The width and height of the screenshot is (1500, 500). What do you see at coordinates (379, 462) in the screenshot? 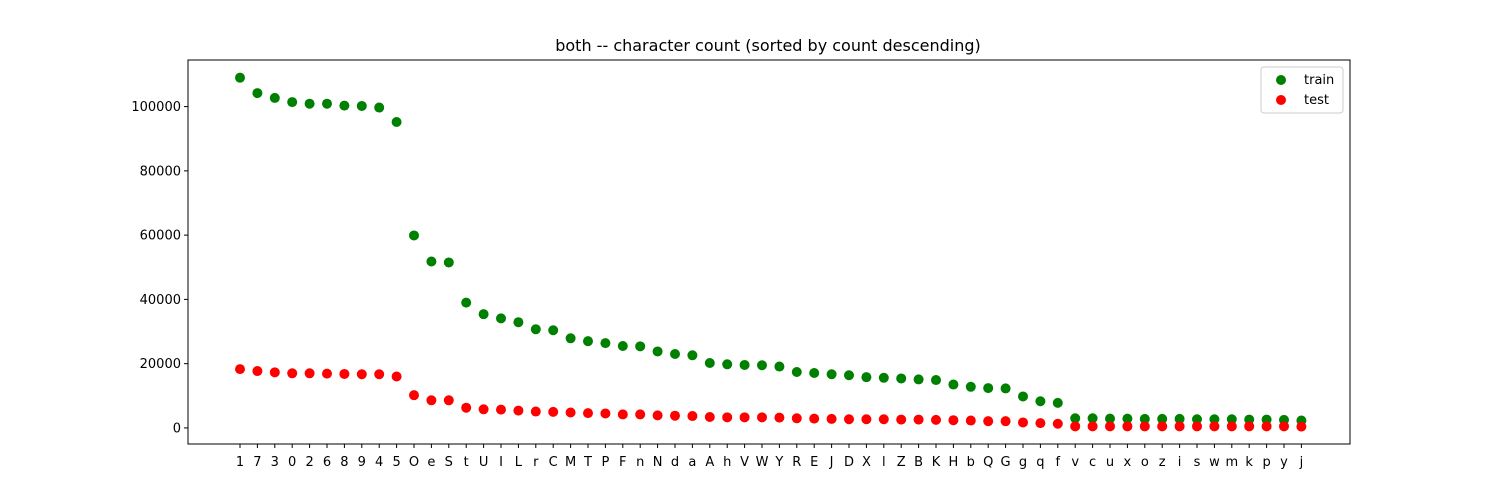
I see `x-tick-label: 4` at bounding box center [379, 462].